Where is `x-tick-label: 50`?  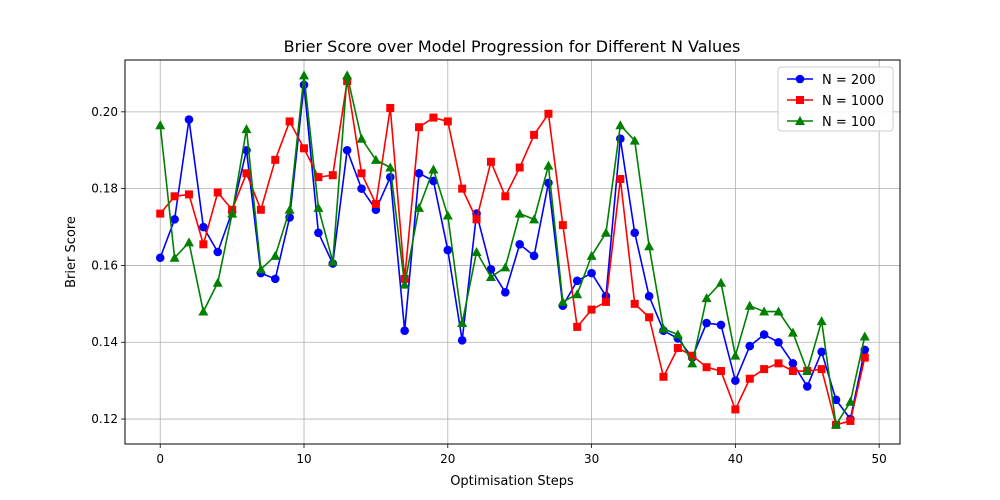 x-tick-label: 50 is located at coordinates (879, 459).